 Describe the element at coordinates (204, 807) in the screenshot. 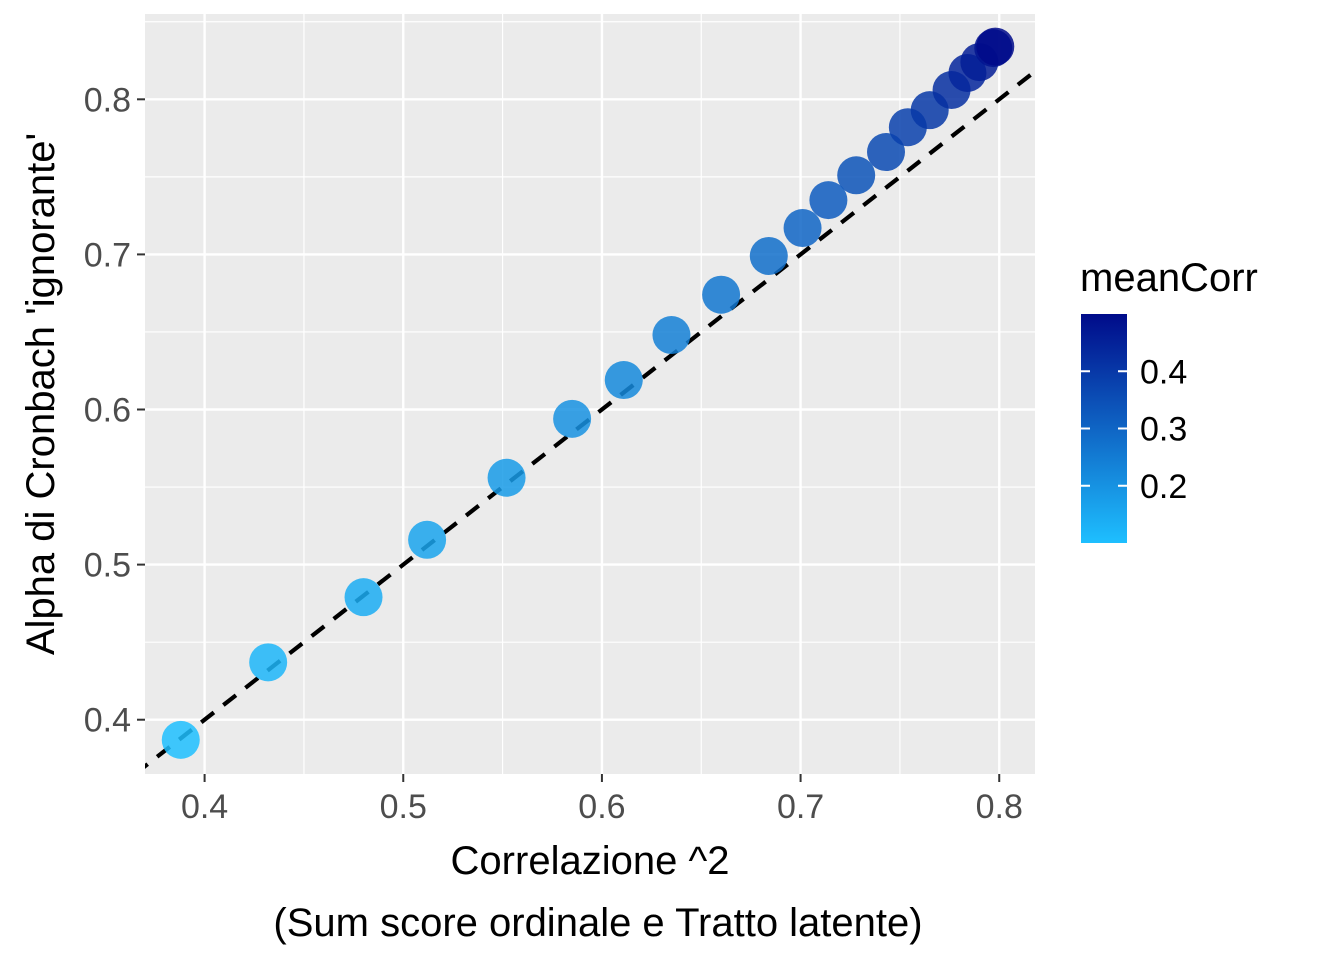

I see `x-tick-label: 0.4` at that location.